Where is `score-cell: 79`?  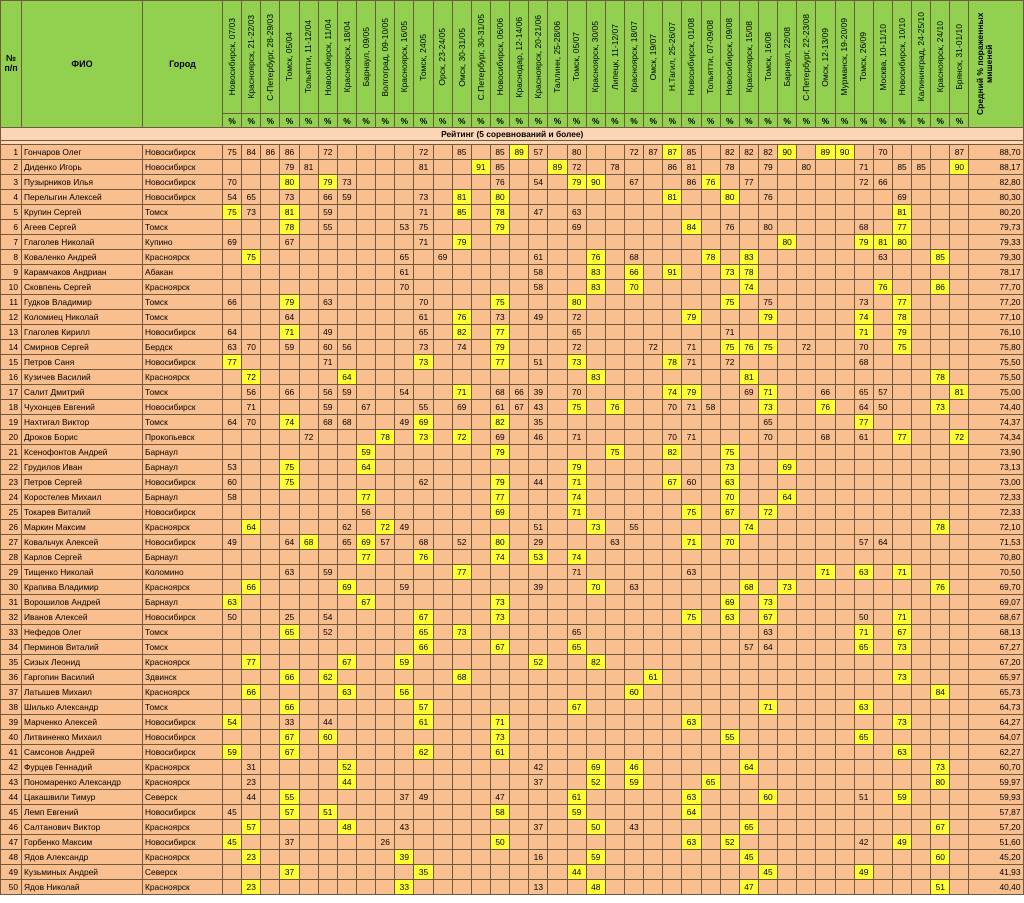
score-cell: 79 is located at coordinates (500, 482).